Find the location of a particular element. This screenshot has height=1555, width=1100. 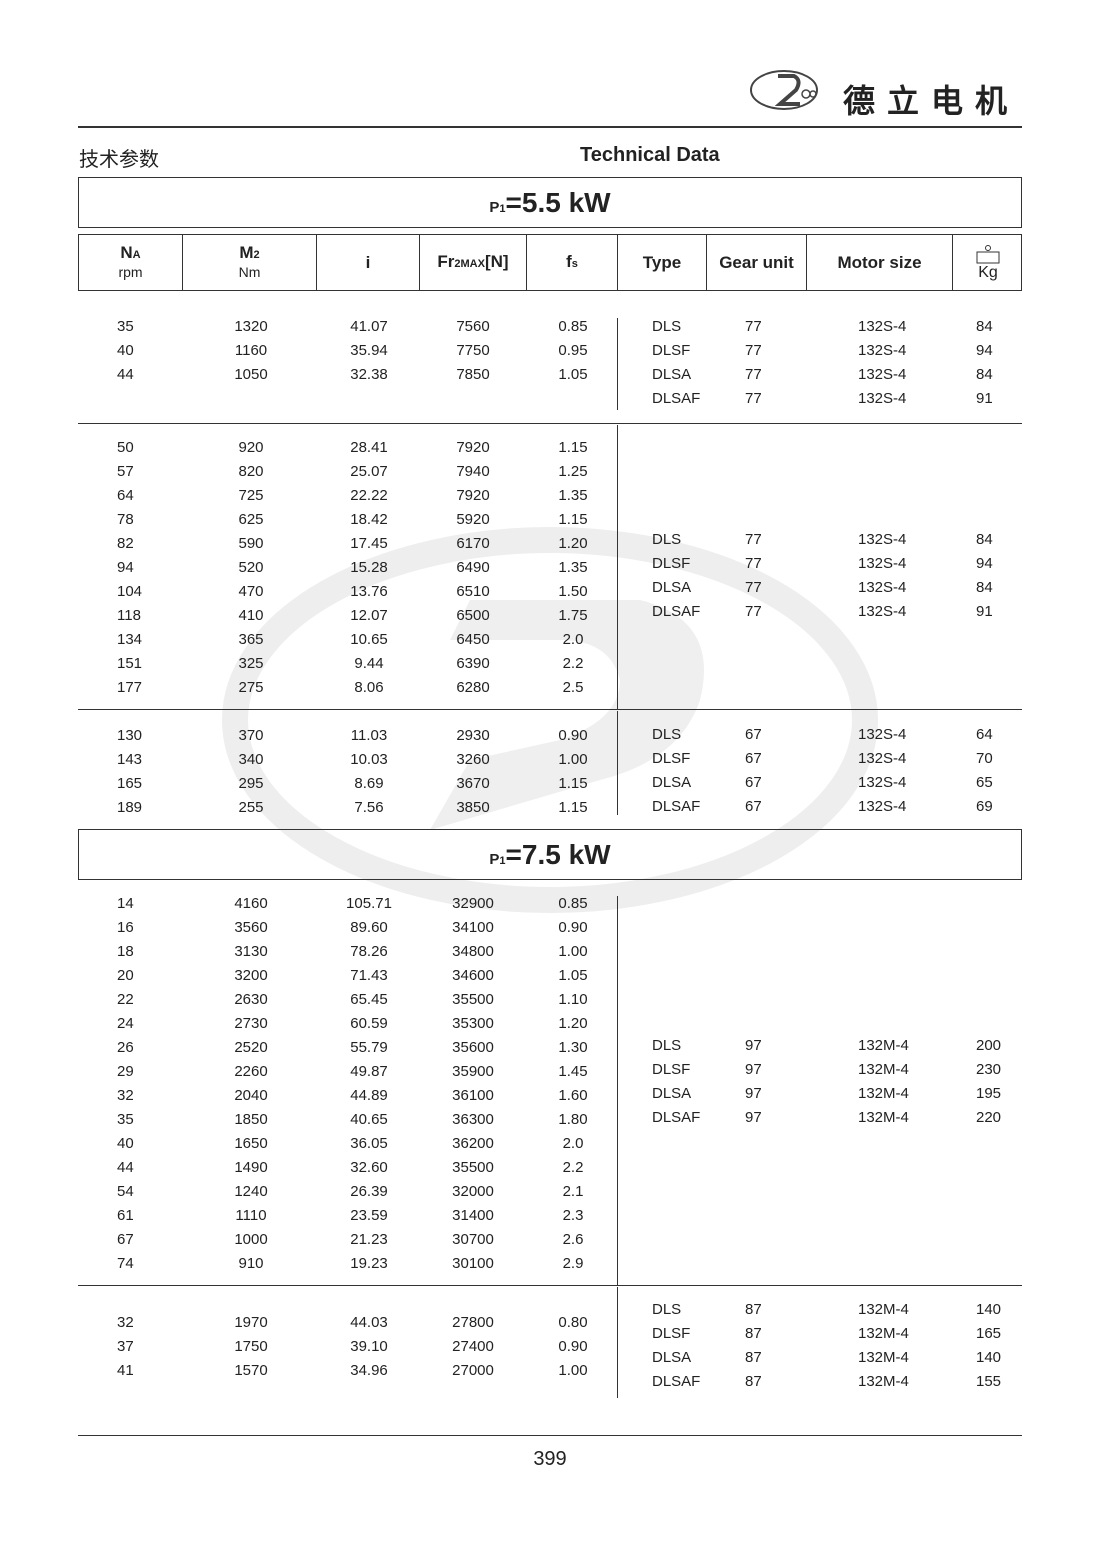

cell-ratio-i: 23.59 is located at coordinates (369, 1215).